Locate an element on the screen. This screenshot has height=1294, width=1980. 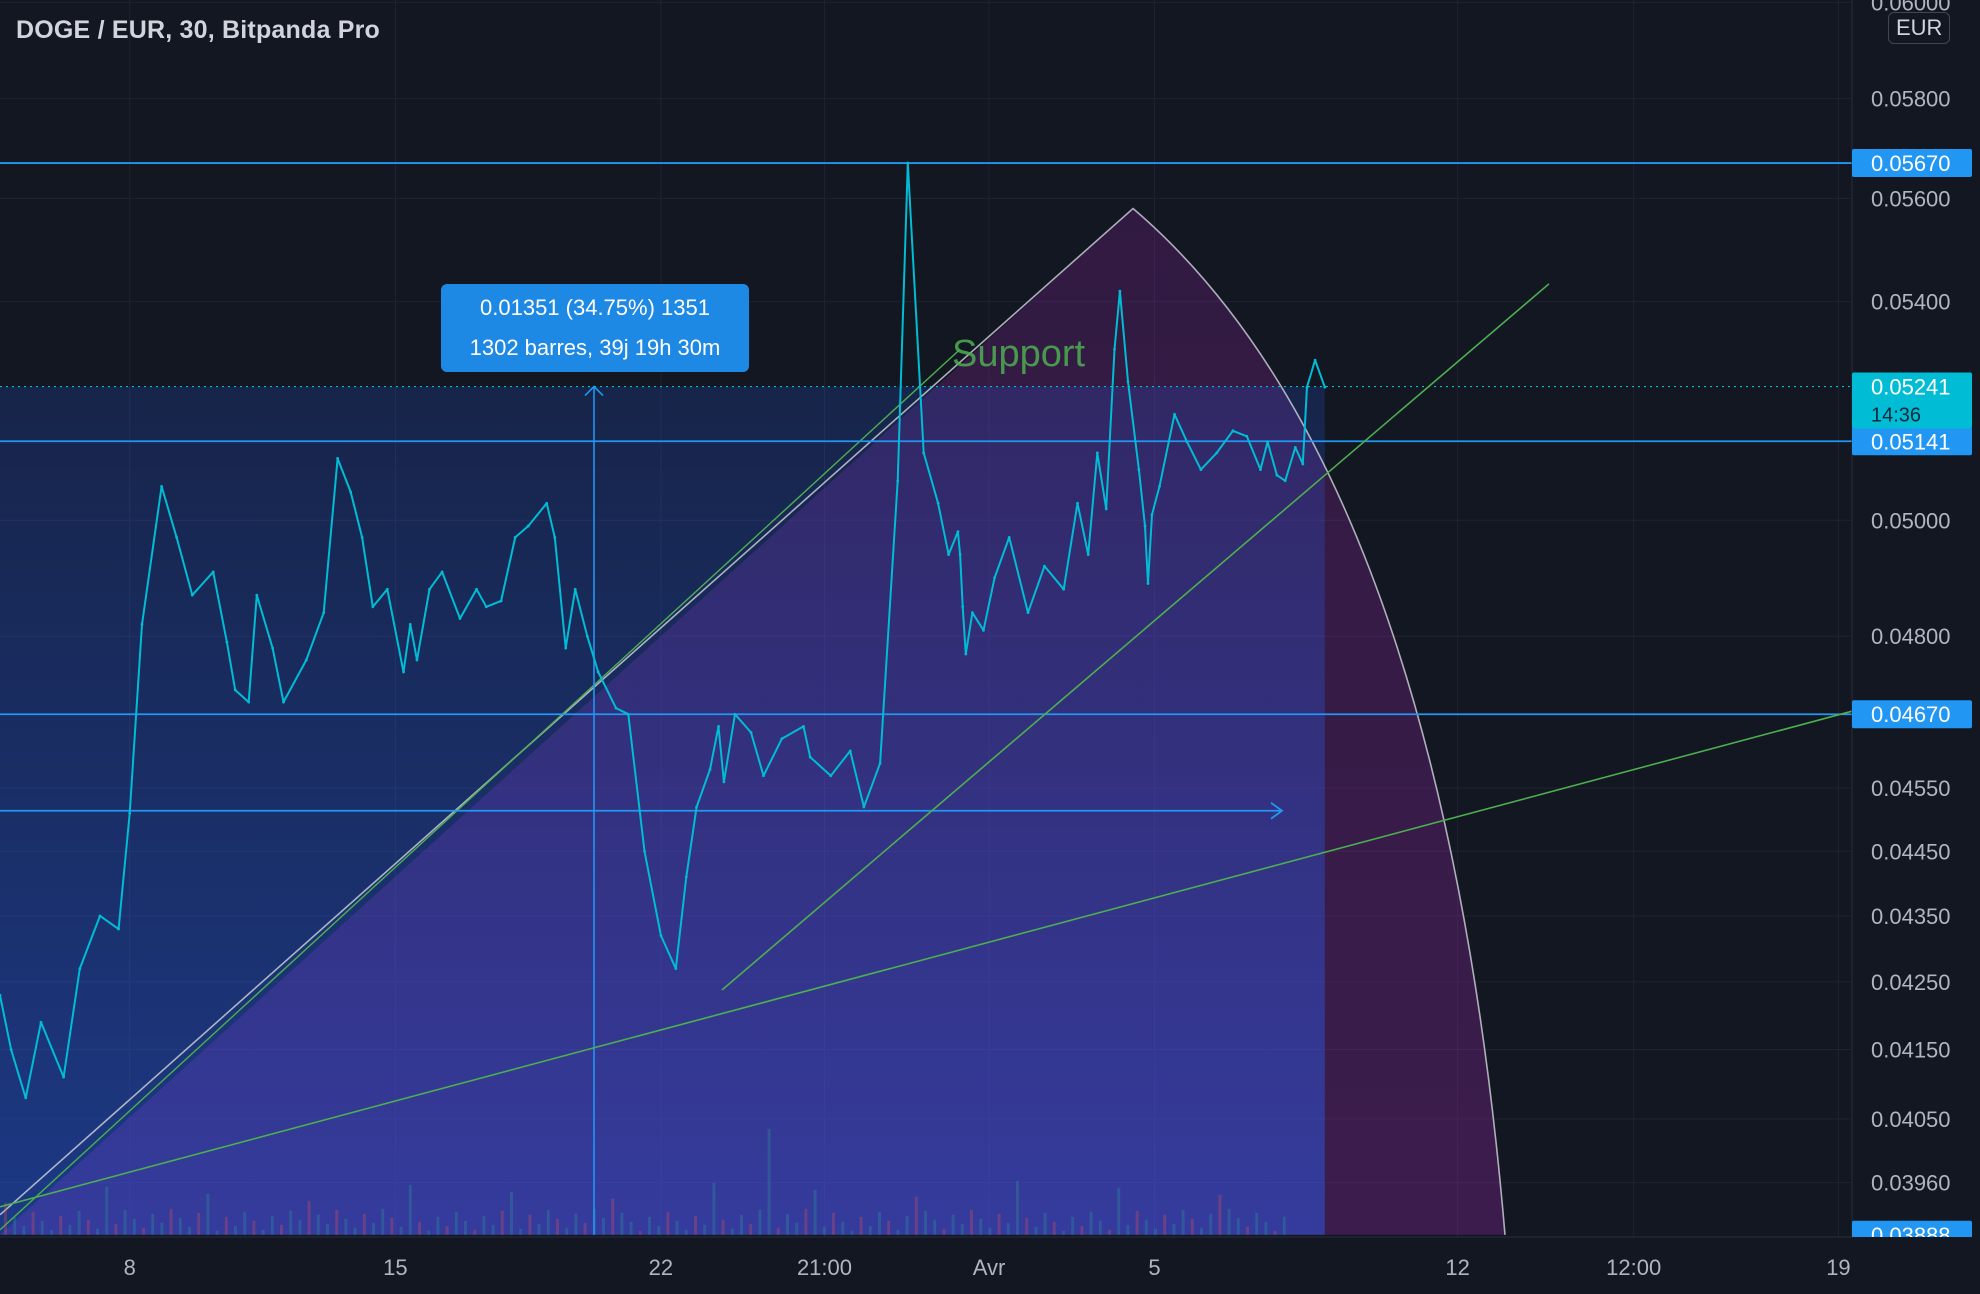
current-price-badge: 0.05241 is located at coordinates (1911, 387).